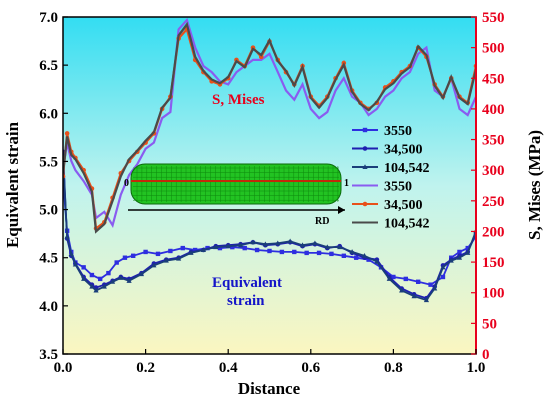 The height and width of the screenshot is (410, 550). Describe the element at coordinates (407, 224) in the screenshot. I see `legend-label: 104,542` at that location.